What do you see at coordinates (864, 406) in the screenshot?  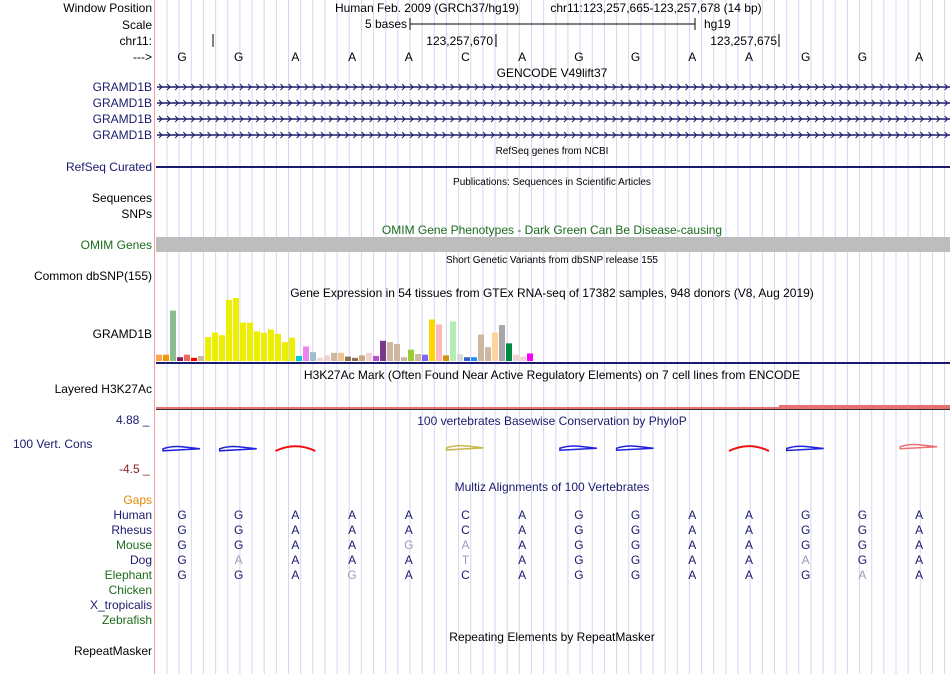 I see `h3k27ac-signal-peak` at bounding box center [864, 406].